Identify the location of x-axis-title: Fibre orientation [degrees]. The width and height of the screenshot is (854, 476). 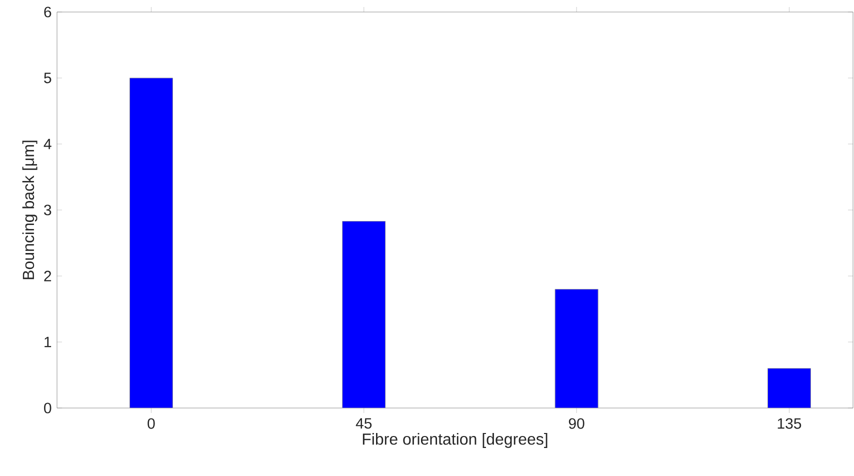
(455, 440).